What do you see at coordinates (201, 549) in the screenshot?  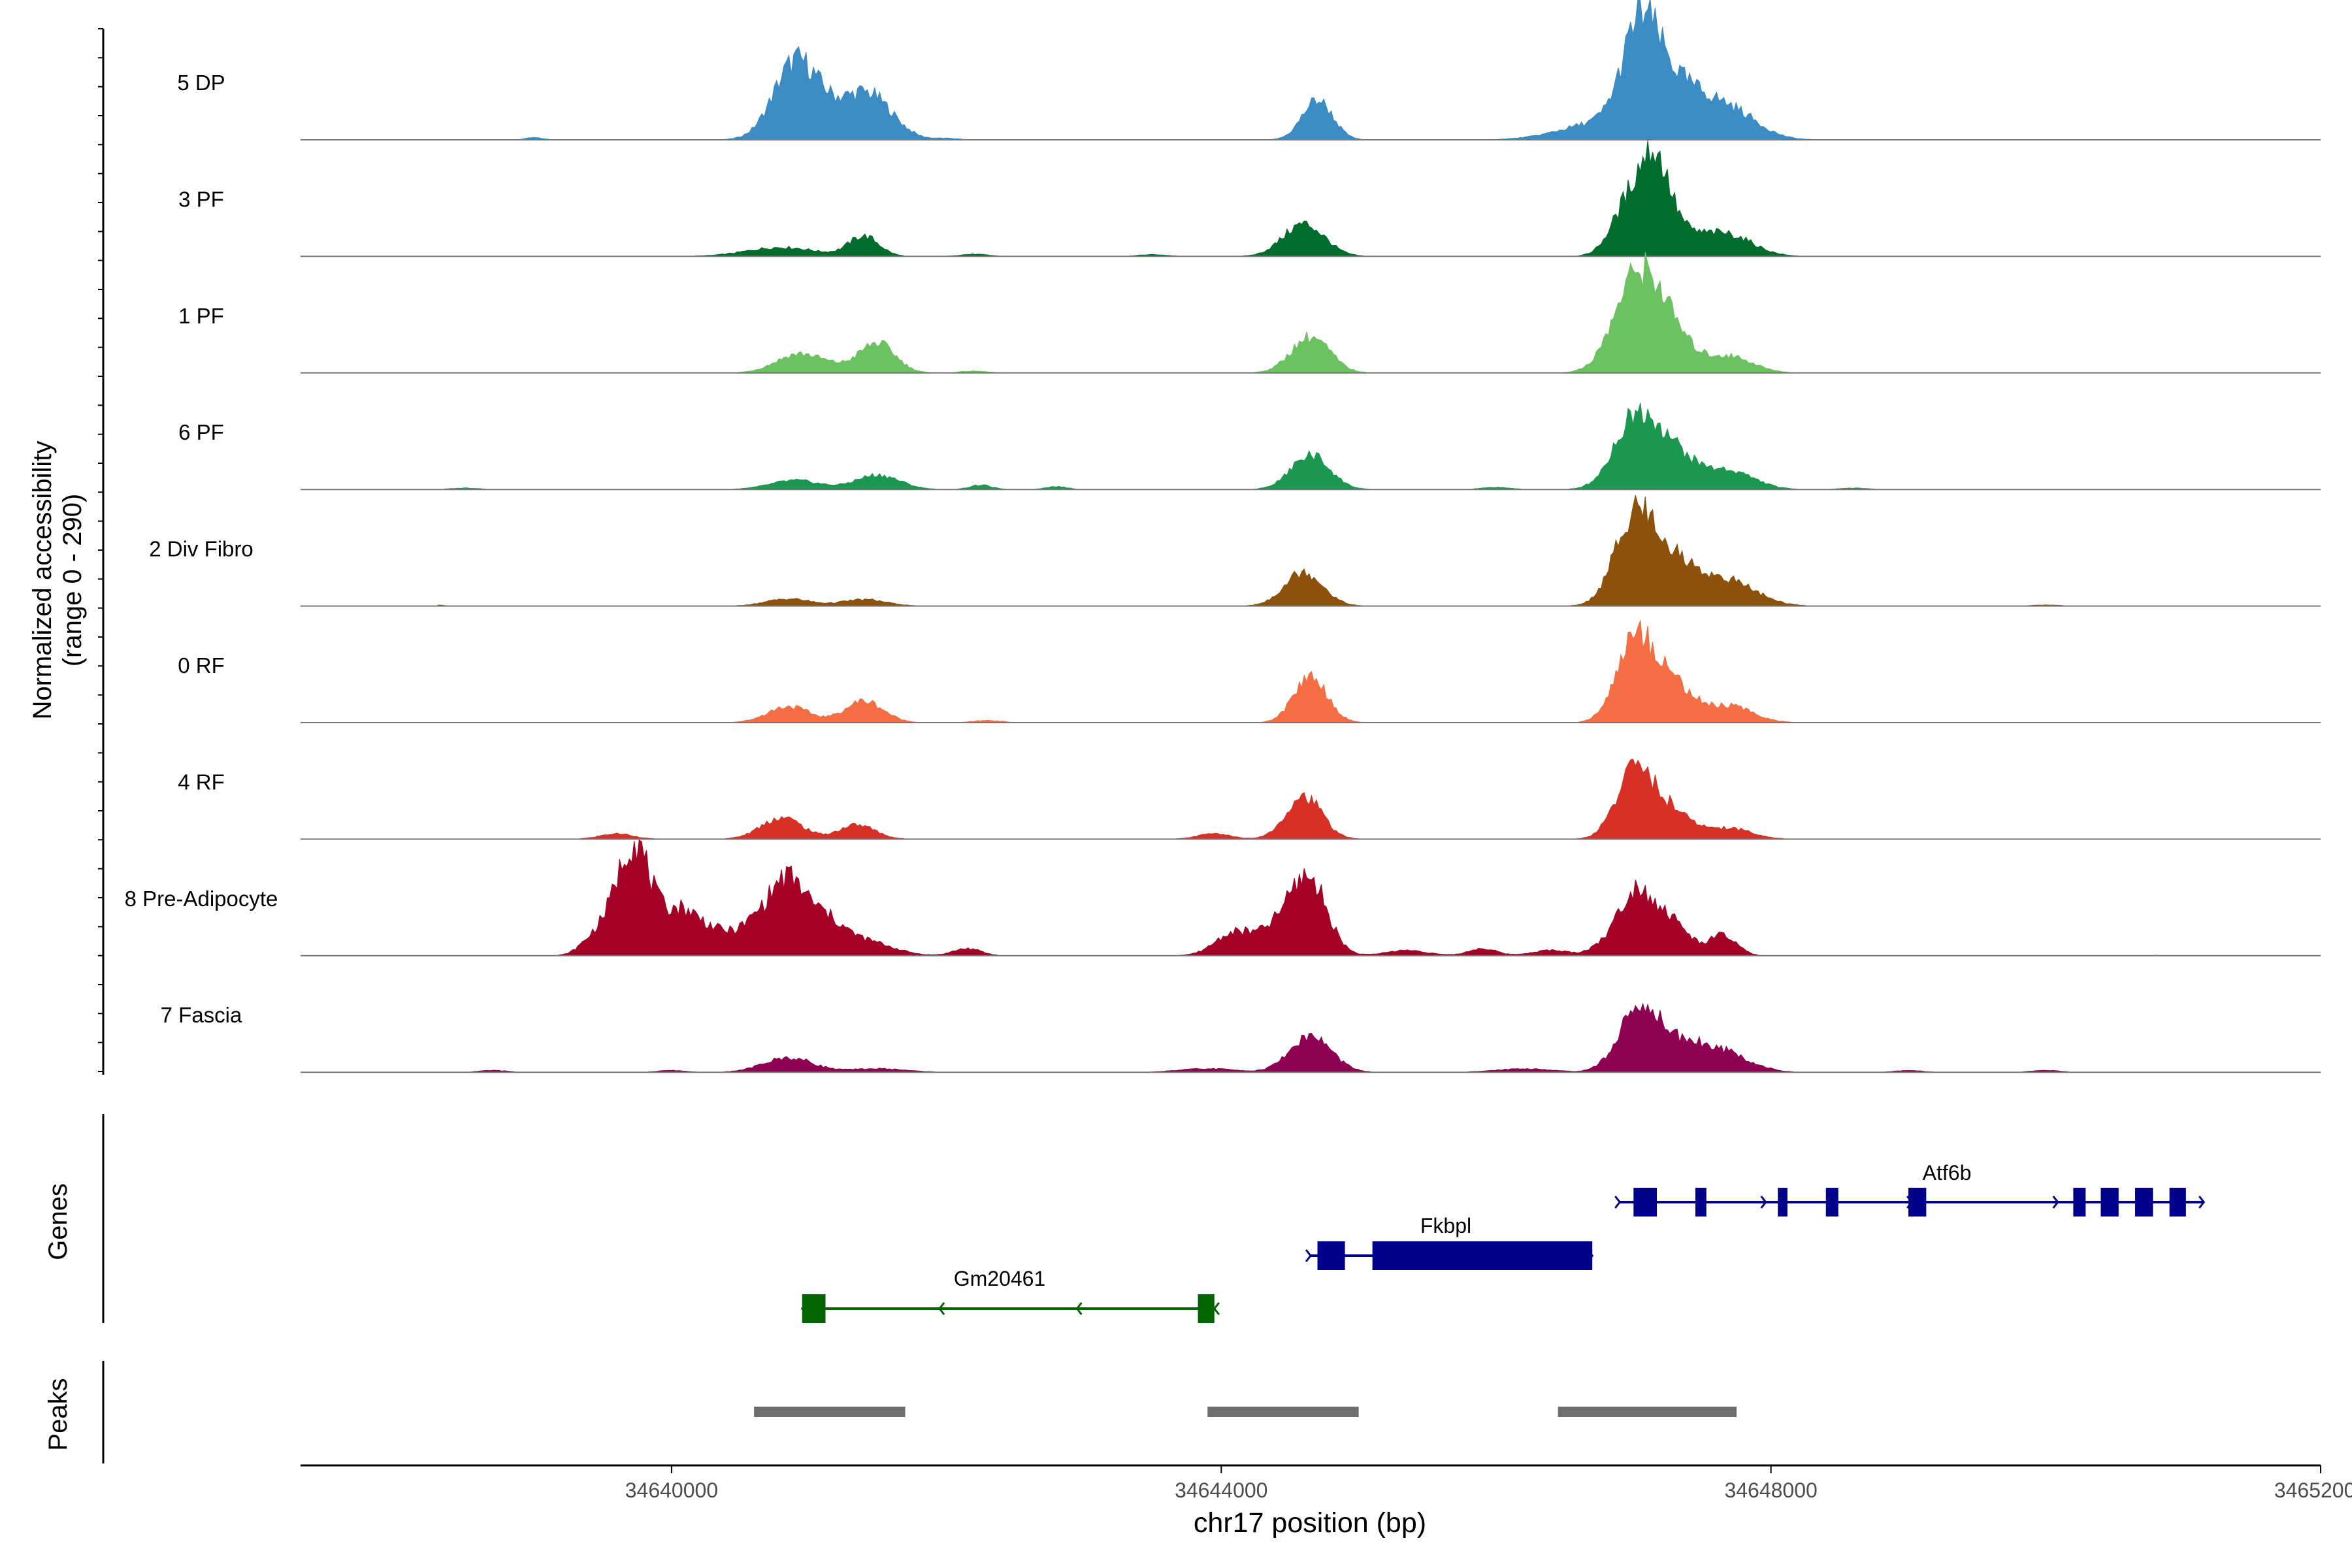 I see `track-label: 2 Div Fibro` at bounding box center [201, 549].